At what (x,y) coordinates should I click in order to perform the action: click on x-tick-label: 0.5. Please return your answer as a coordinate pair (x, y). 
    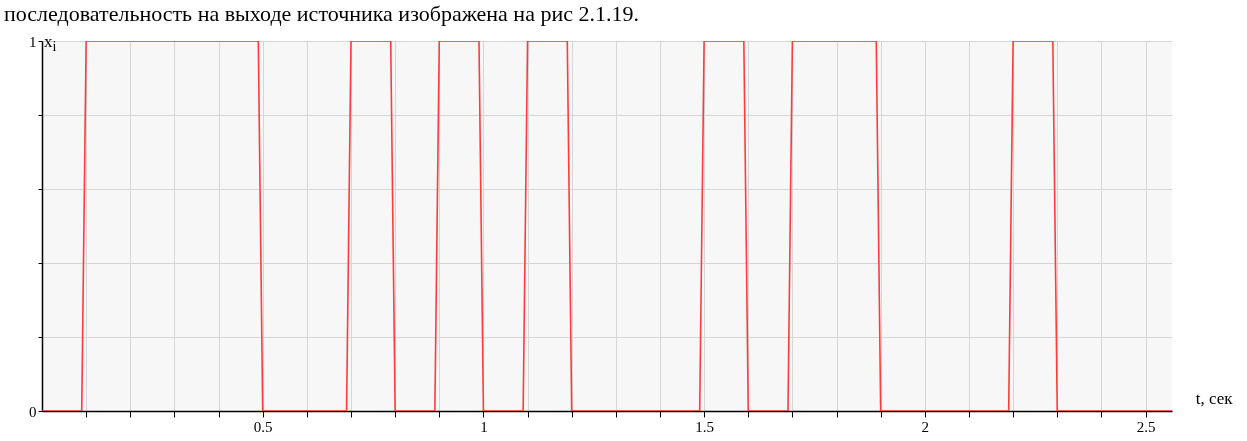
    Looking at the image, I should click on (263, 426).